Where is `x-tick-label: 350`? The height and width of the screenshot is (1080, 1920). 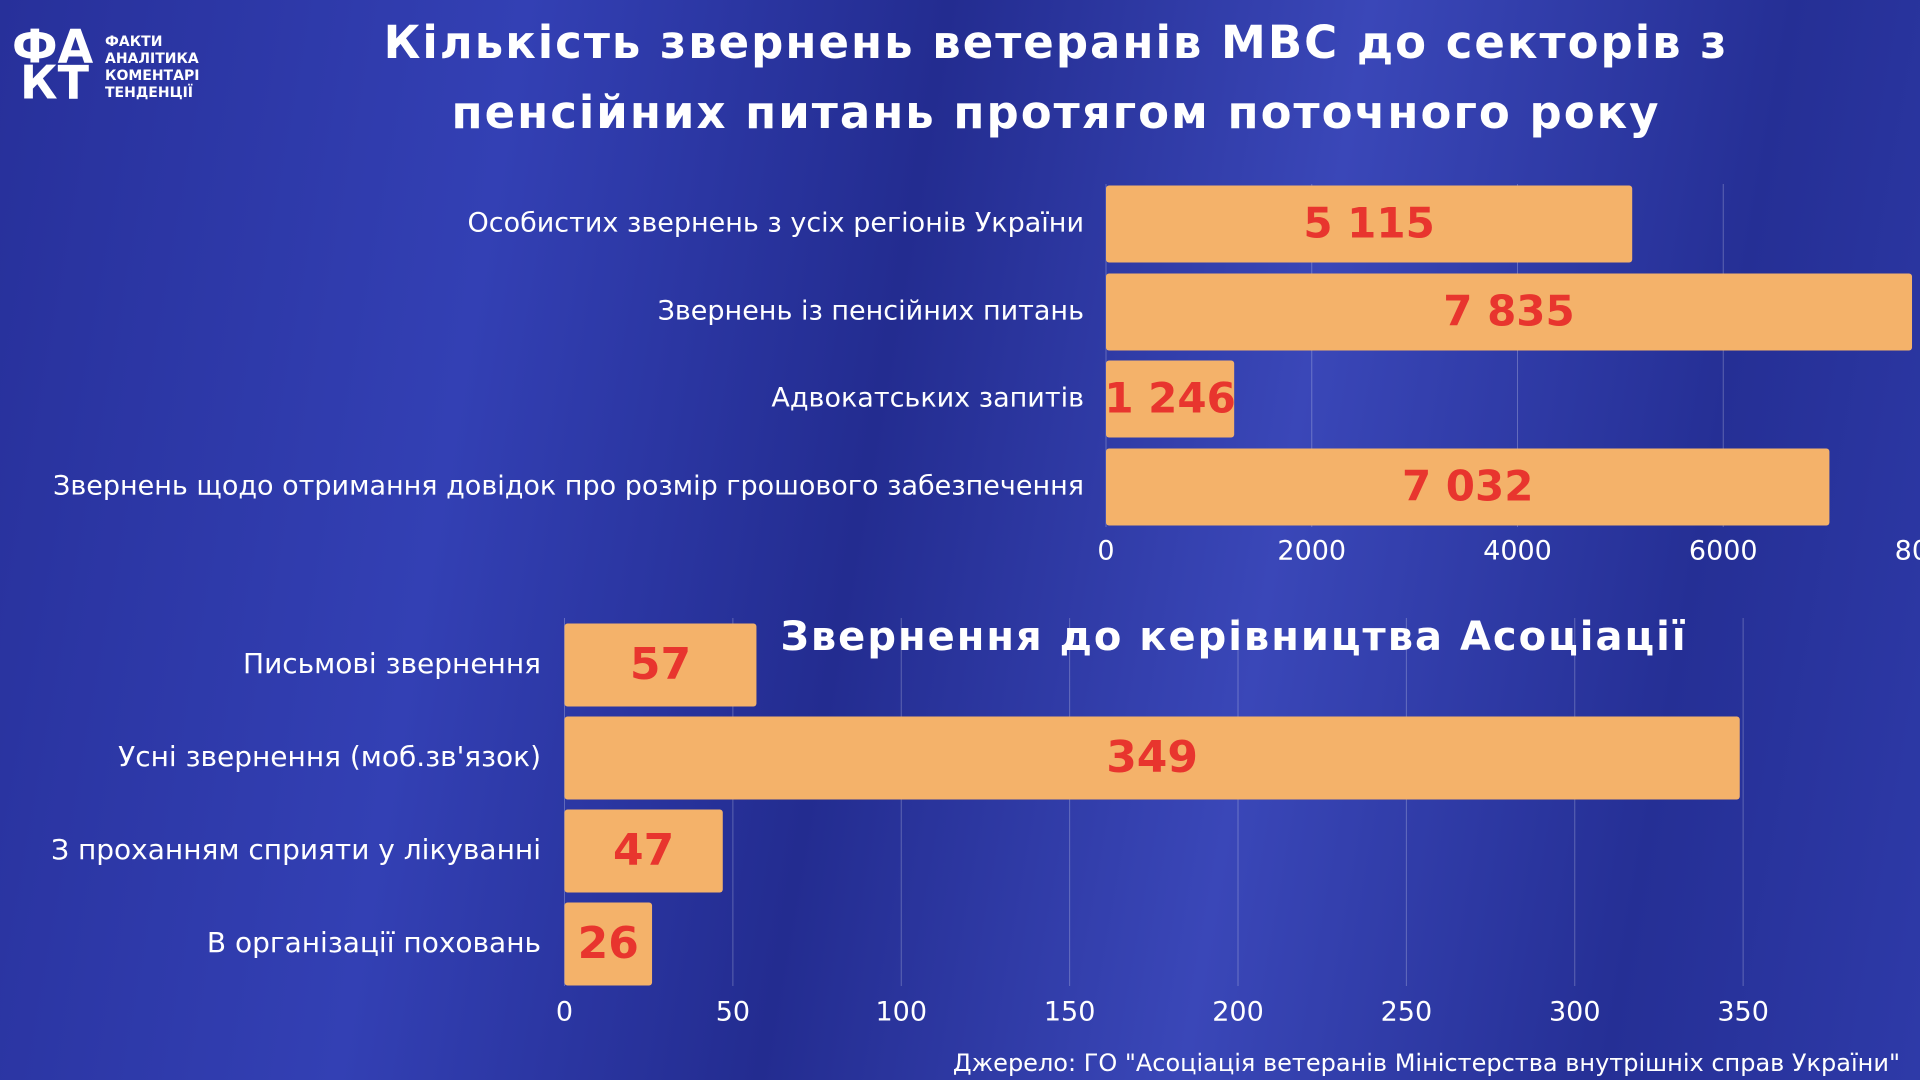 x-tick-label: 350 is located at coordinates (1743, 1012).